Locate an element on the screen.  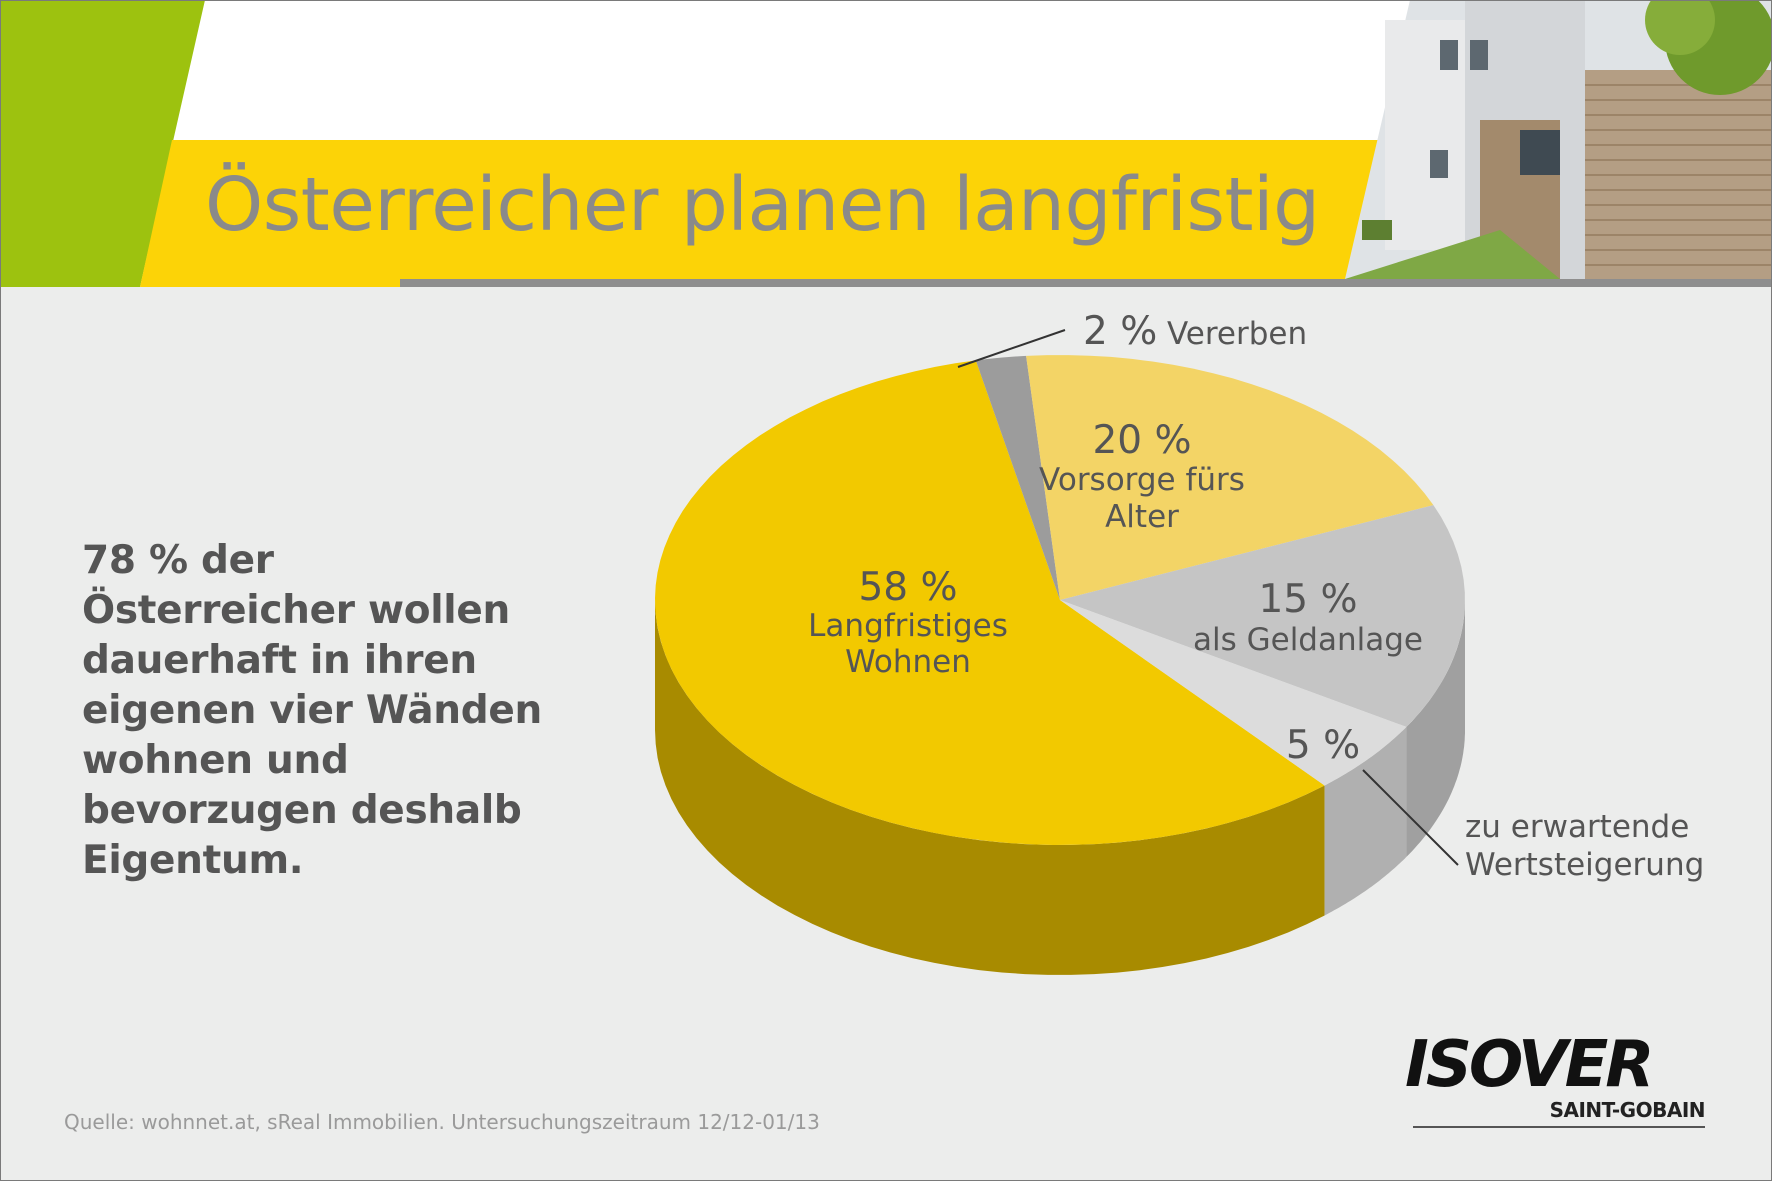
pie-slice-geldanlage is located at coordinates (1262, 616).